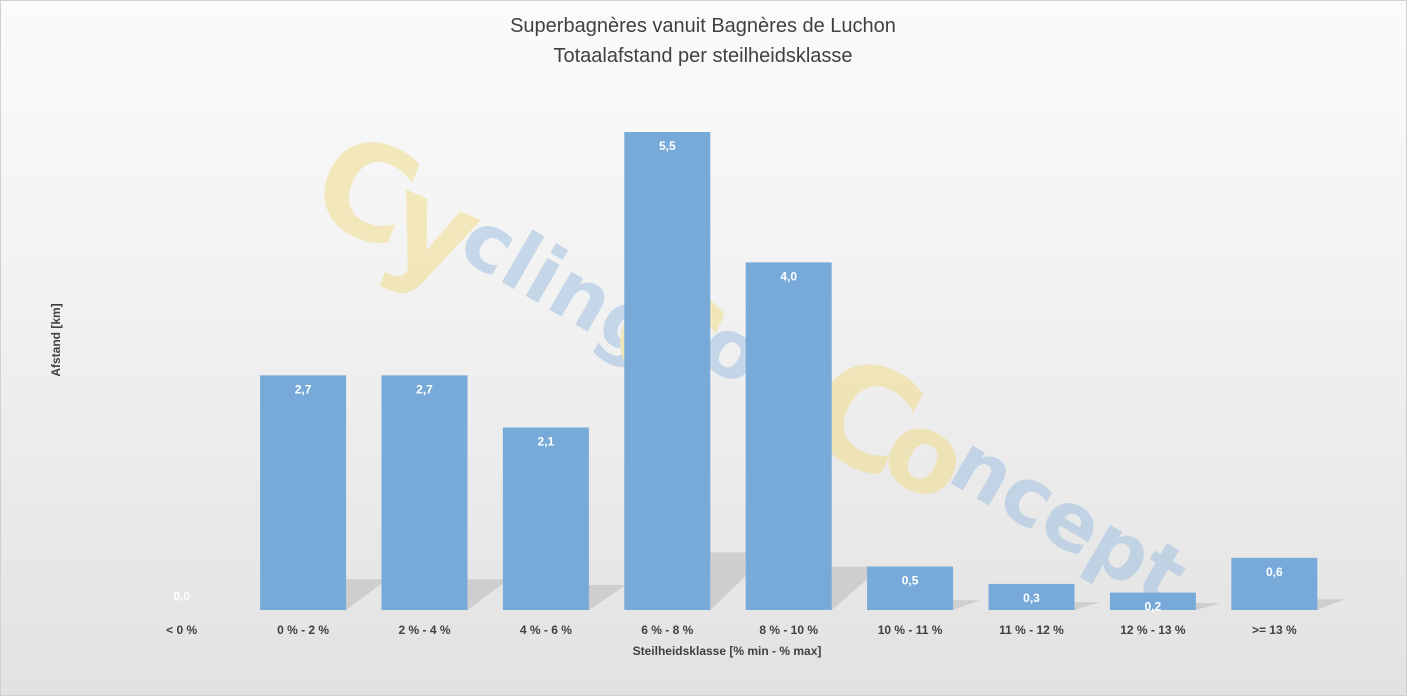 The width and height of the screenshot is (1407, 696). I want to click on chart-subtitle: Totaalafstand per steilheidsklasse, so click(702, 56).